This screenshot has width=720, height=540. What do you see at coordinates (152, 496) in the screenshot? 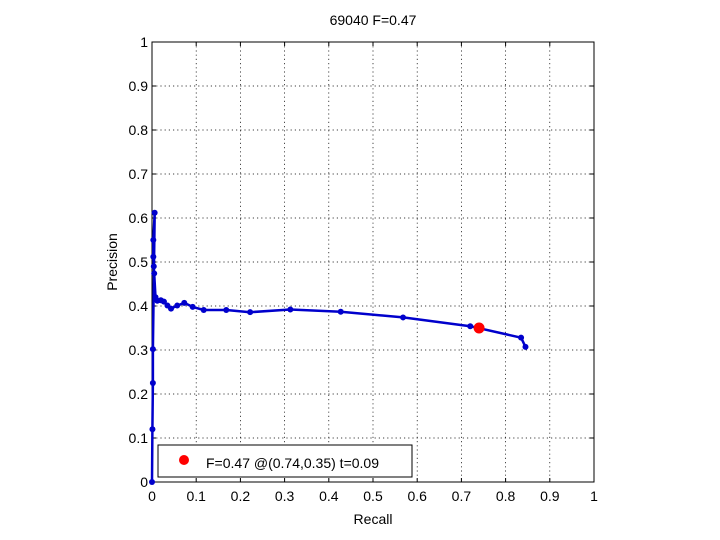
I see `x-tick-label: 0` at bounding box center [152, 496].